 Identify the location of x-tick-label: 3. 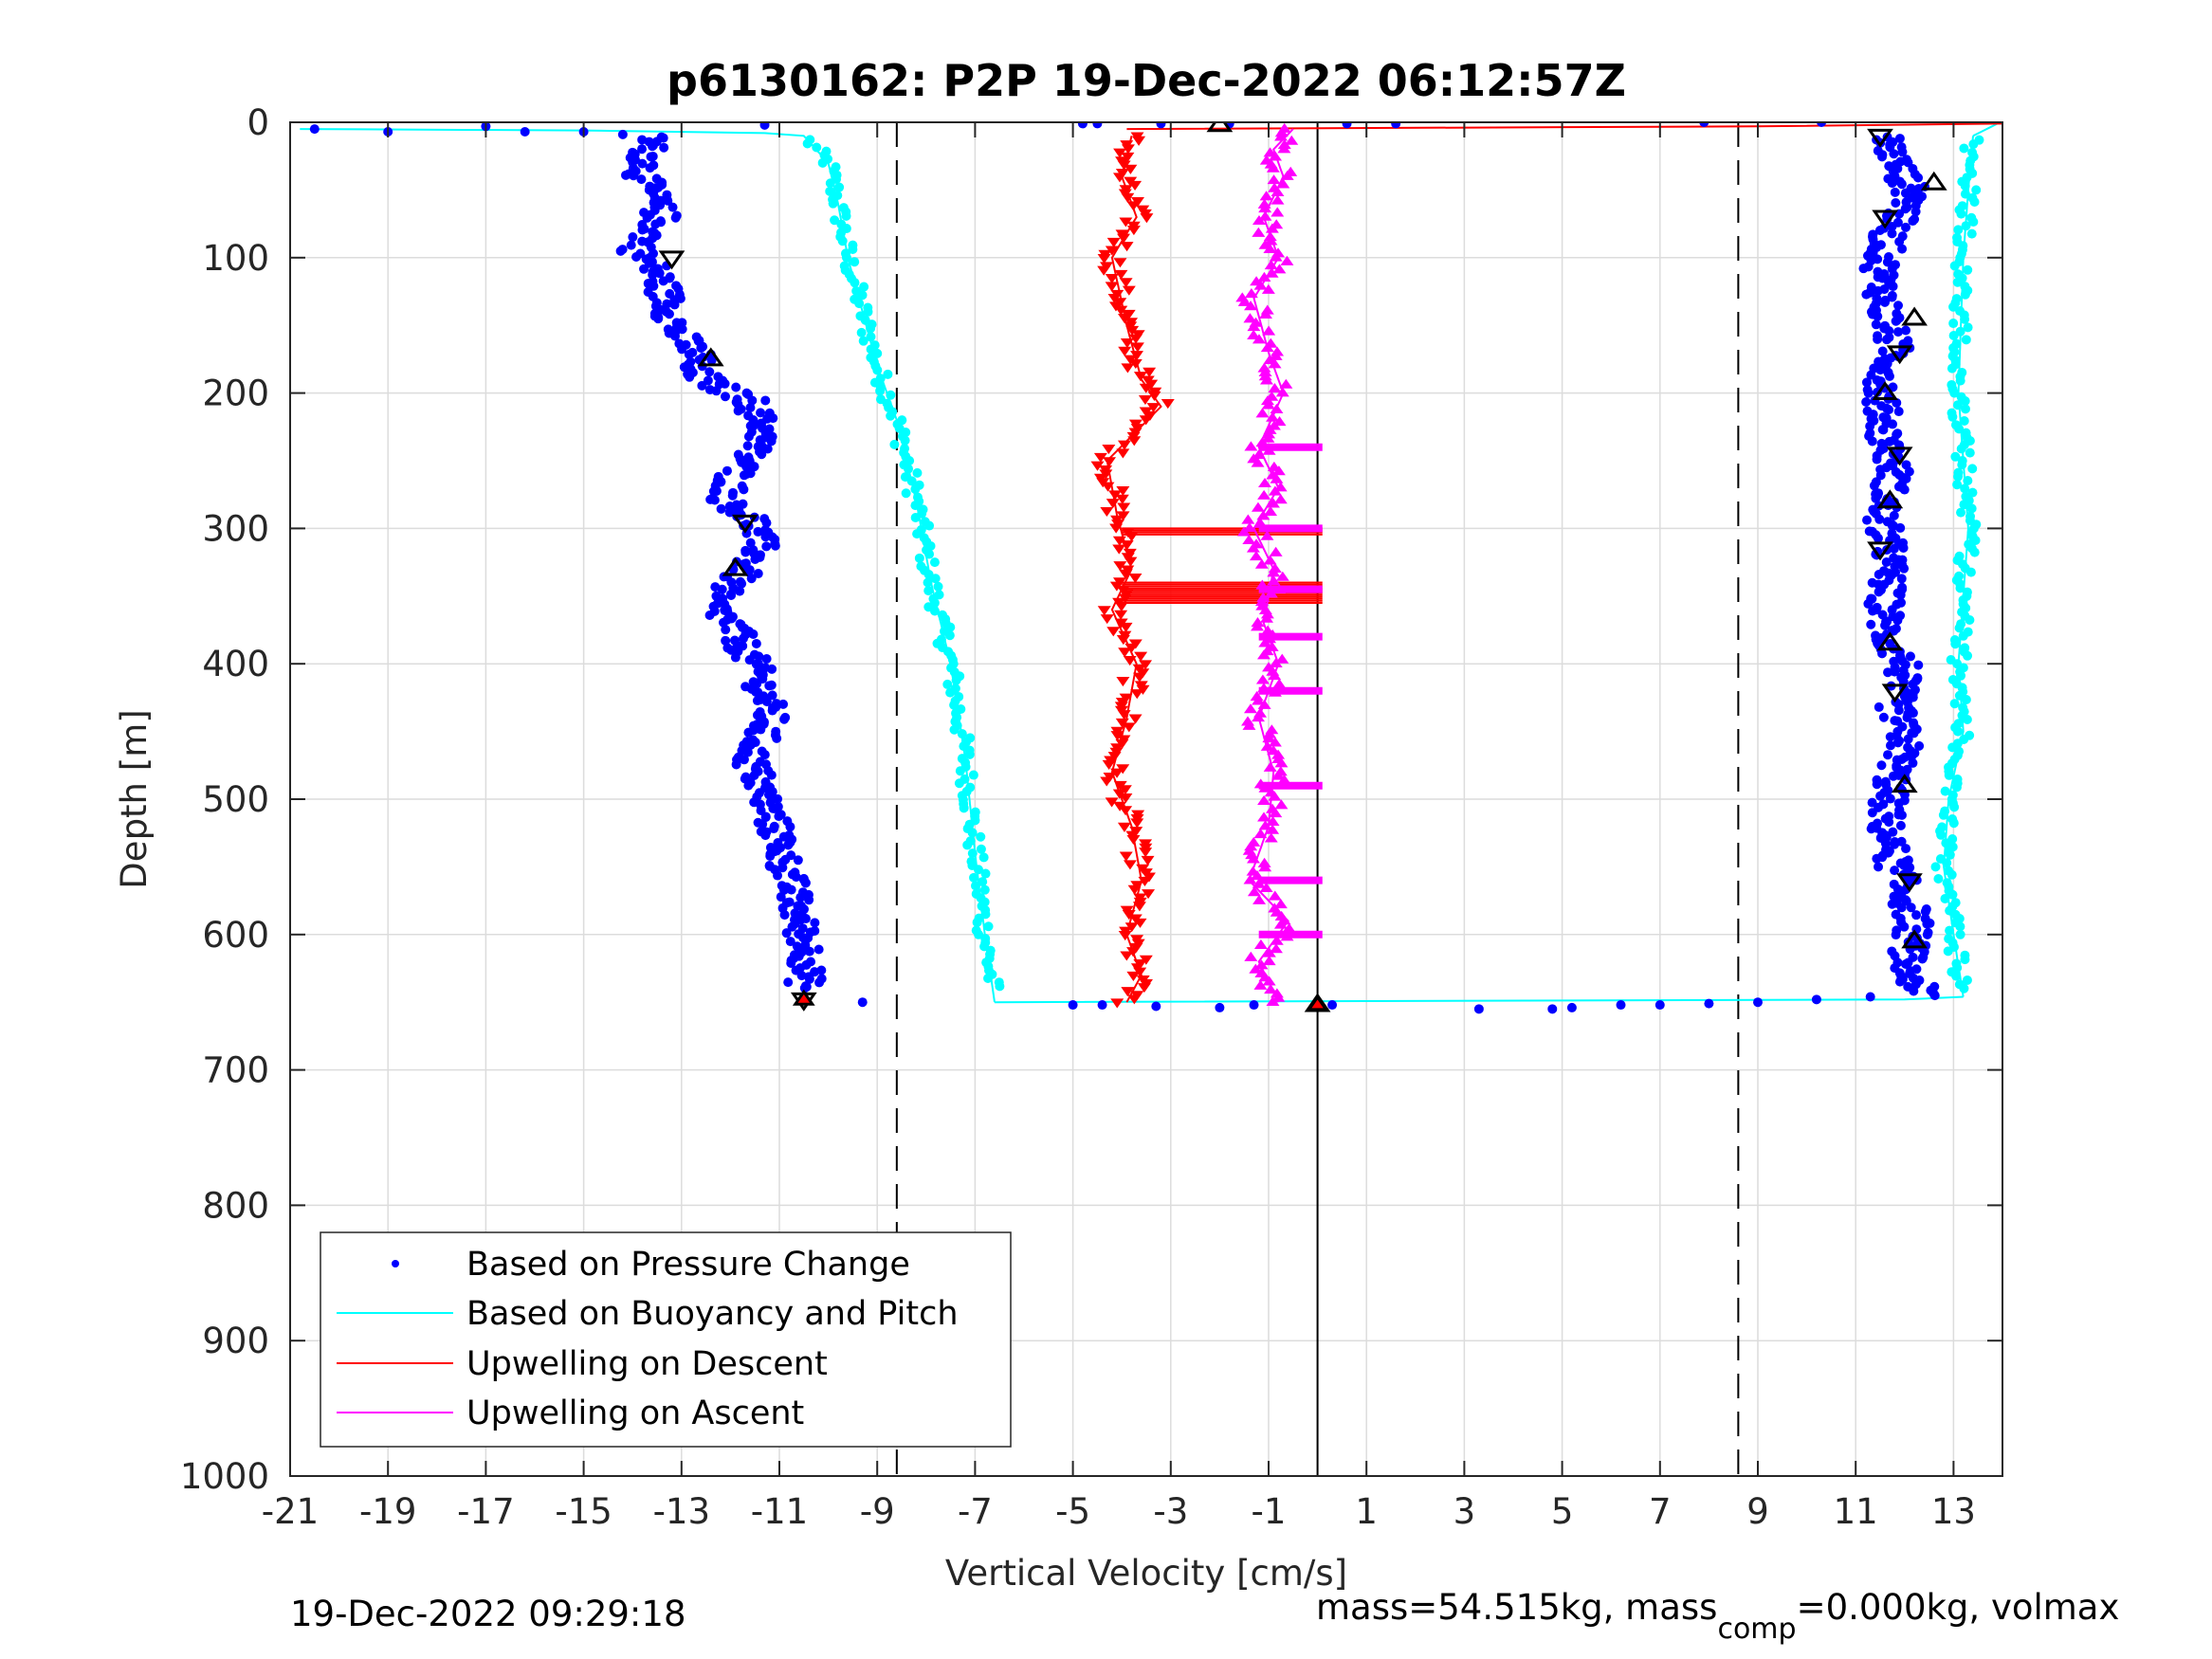
(1464, 1511).